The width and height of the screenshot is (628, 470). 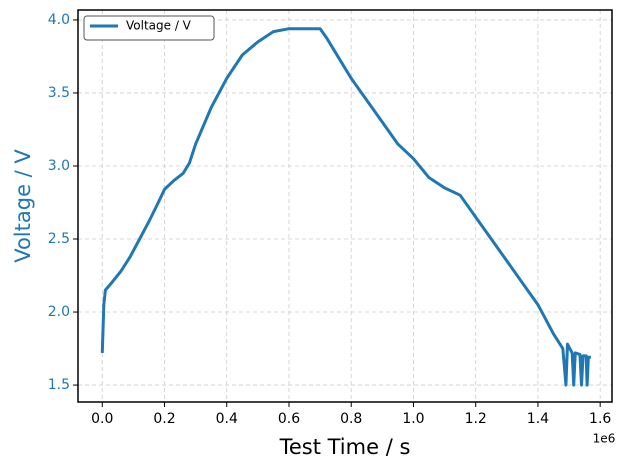 What do you see at coordinates (59, 239) in the screenshot?
I see `y-tick-label: 2.5` at bounding box center [59, 239].